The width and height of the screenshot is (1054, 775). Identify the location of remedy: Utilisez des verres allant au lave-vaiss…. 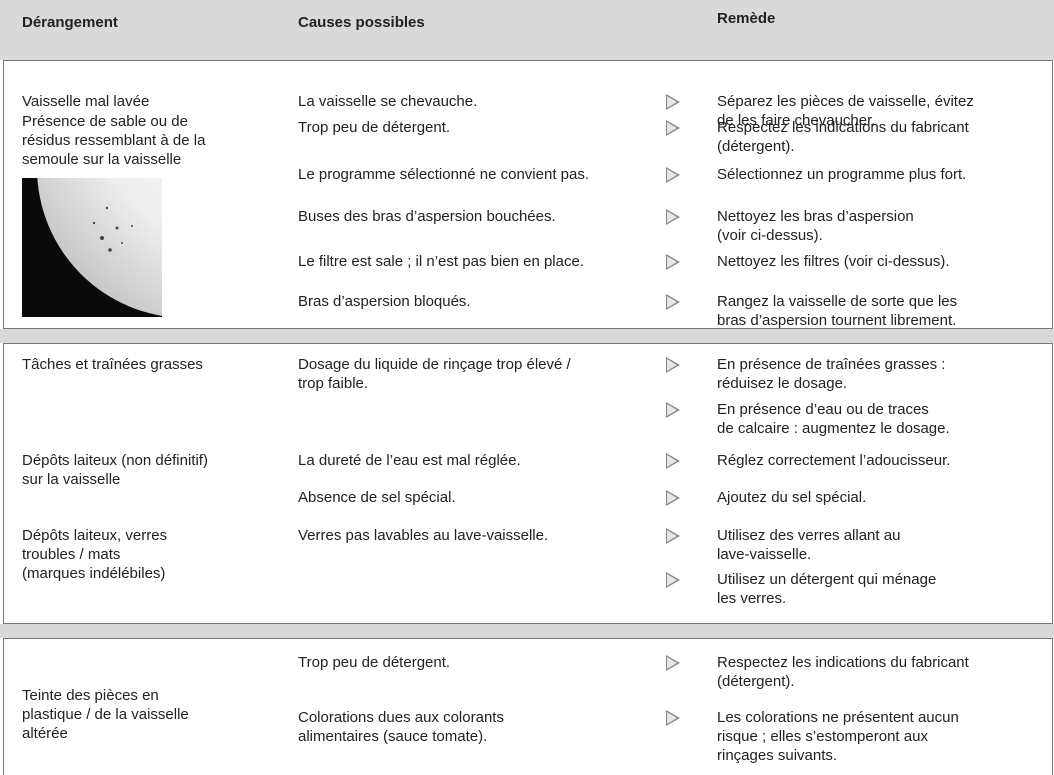
(809, 545).